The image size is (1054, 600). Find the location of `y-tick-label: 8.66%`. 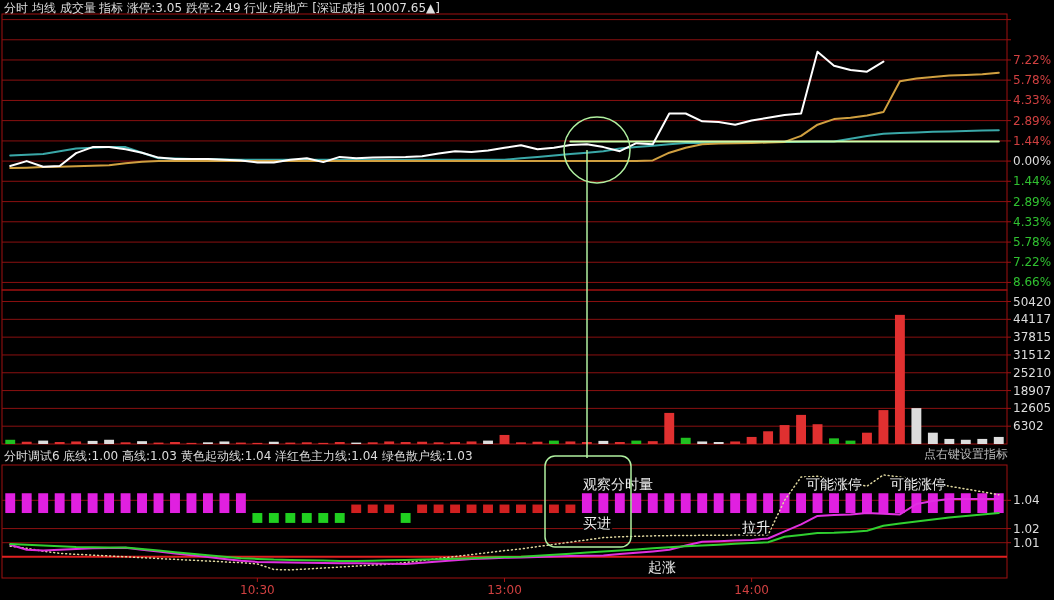

y-tick-label: 8.66% is located at coordinates (1032, 282).